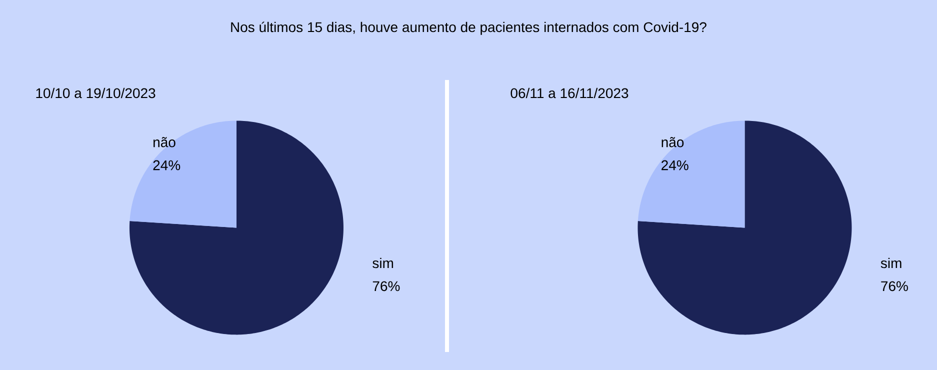 This screenshot has width=937, height=370. Describe the element at coordinates (569, 93) in the screenshot. I see `chart-subtitle: 06/11 a 16/11/2023` at that location.